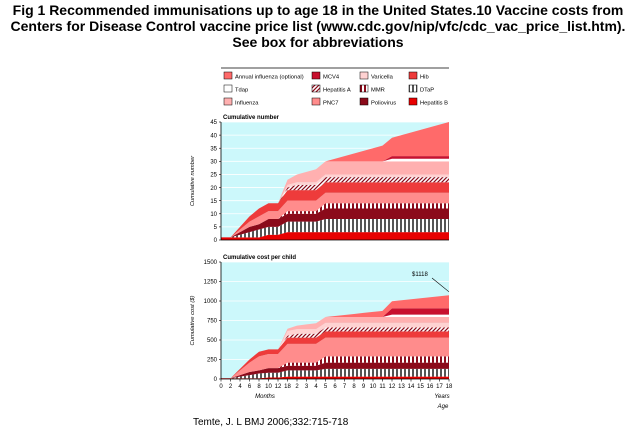 The image size is (636, 434). What do you see at coordinates (401, 387) in the screenshot?
I see `x-tick-label: 13` at bounding box center [401, 387].